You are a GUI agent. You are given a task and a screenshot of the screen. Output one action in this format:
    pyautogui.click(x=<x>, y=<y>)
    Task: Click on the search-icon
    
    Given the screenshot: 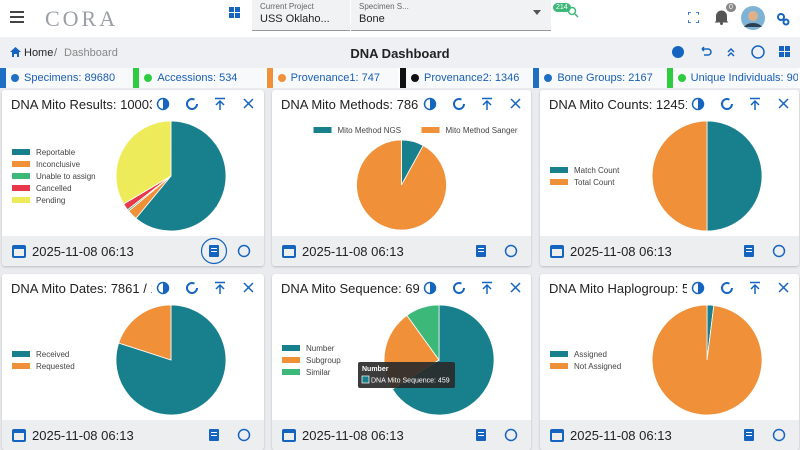 What is the action you would take?
    pyautogui.click(x=573, y=12)
    